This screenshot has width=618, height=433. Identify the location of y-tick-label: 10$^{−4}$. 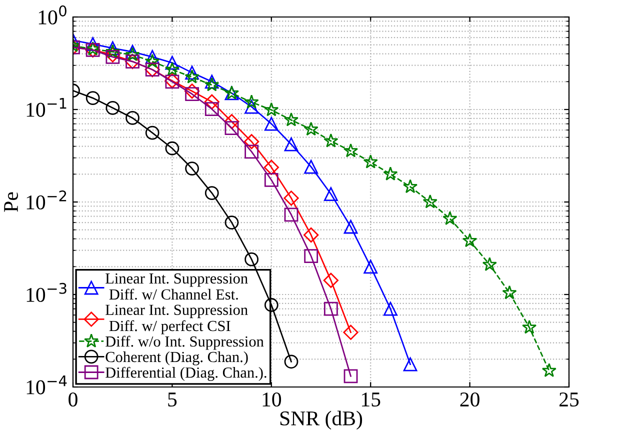
(46, 385).